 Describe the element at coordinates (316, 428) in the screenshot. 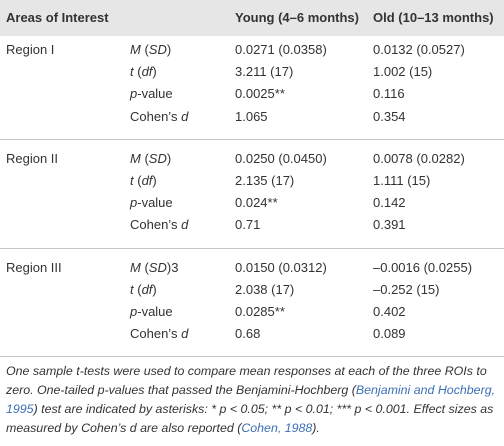

I see `note-text: ).` at that location.